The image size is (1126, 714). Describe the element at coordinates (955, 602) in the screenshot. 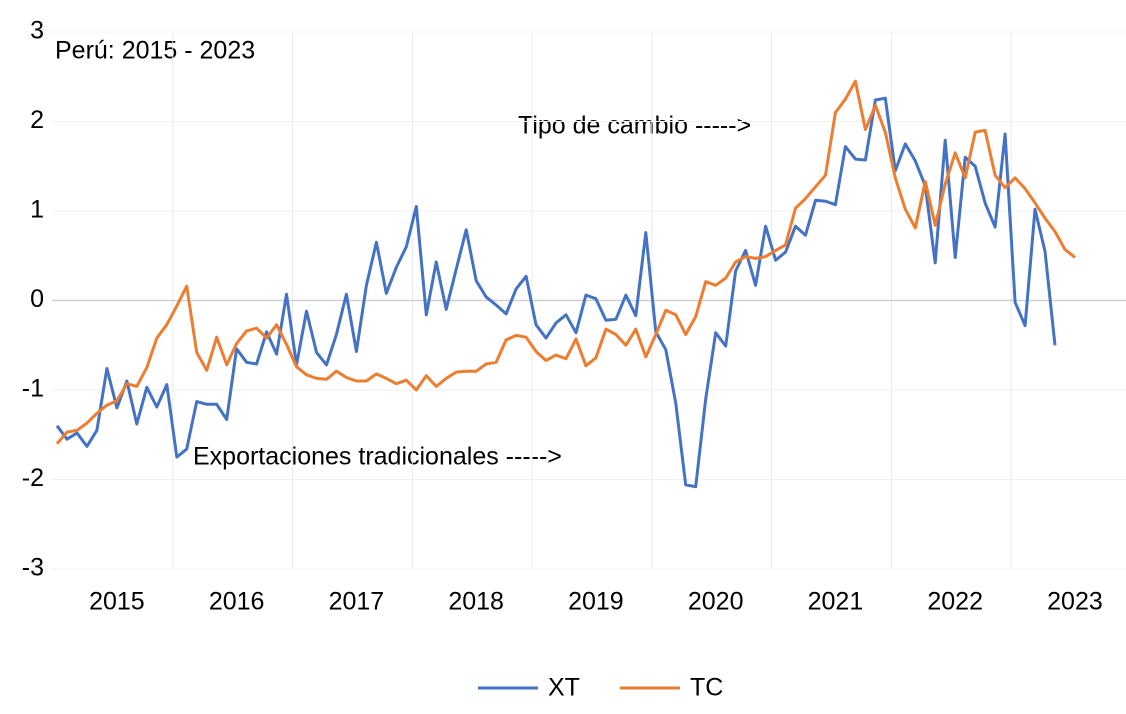

I see `x-tick-label: 2022` at that location.